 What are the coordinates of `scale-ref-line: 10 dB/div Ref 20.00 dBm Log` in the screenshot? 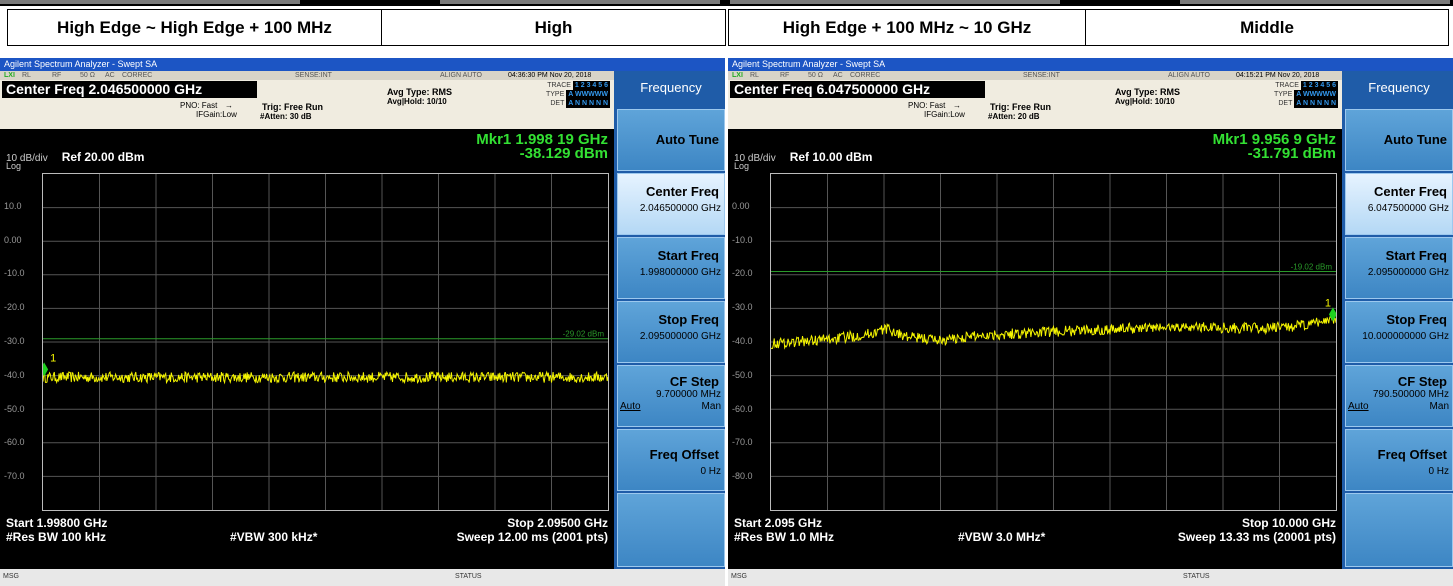 It's located at (75, 160).